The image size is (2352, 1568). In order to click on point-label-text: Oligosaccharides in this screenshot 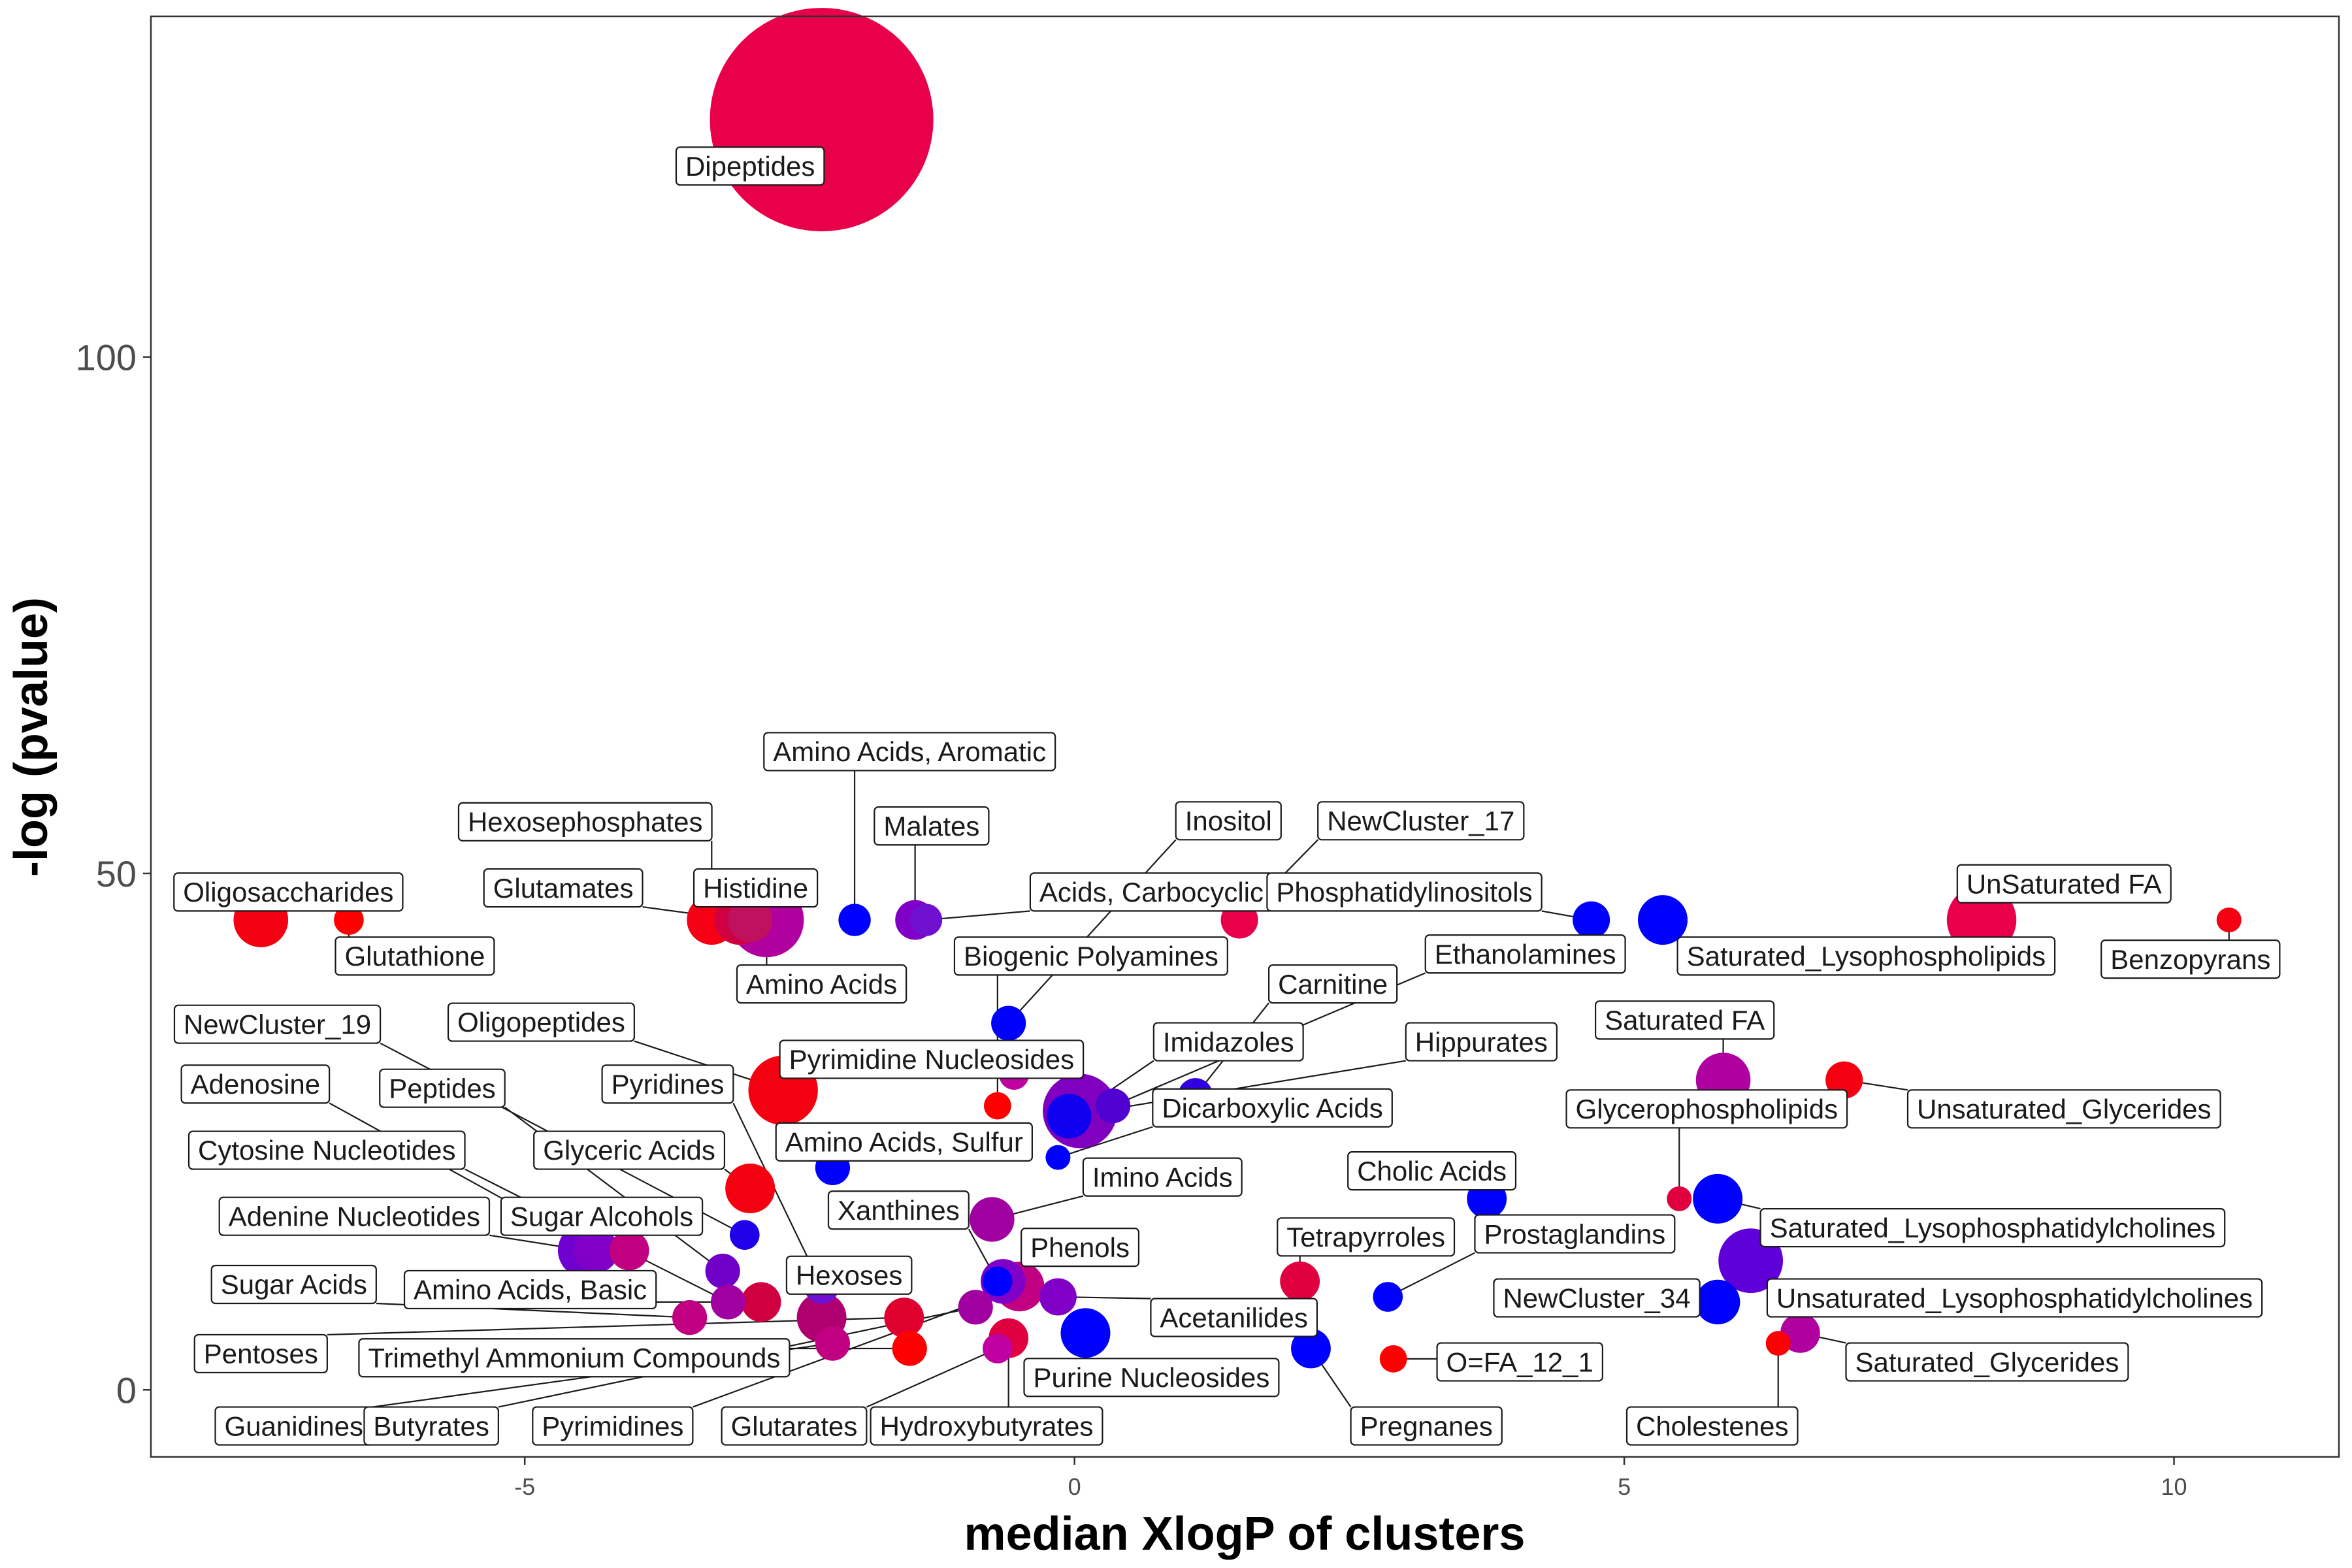, I will do `click(288, 892)`.